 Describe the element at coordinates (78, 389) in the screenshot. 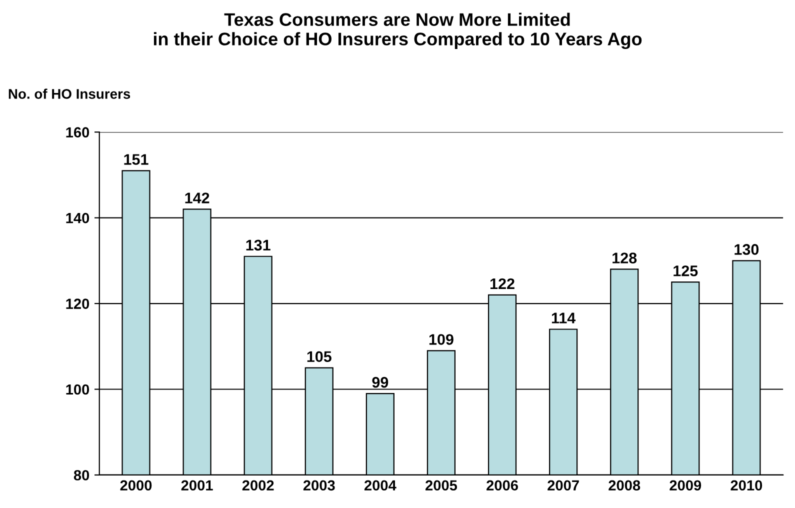

I see `y-tick-label: 100` at that location.